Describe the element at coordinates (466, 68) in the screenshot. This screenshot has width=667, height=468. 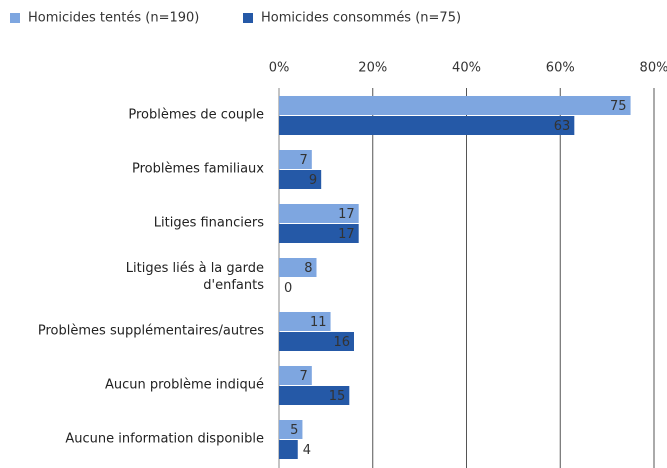
I see `x-tick-label: 40%` at that location.